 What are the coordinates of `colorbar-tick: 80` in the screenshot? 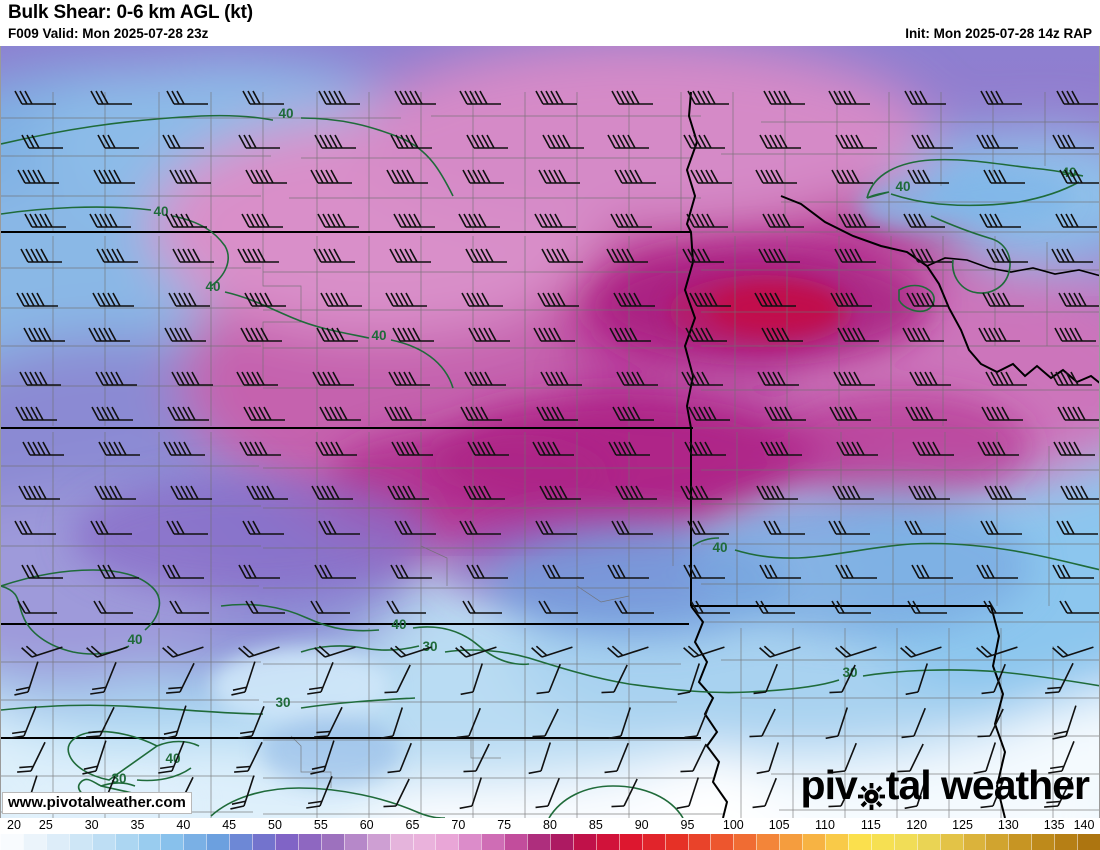 It's located at (550, 825).